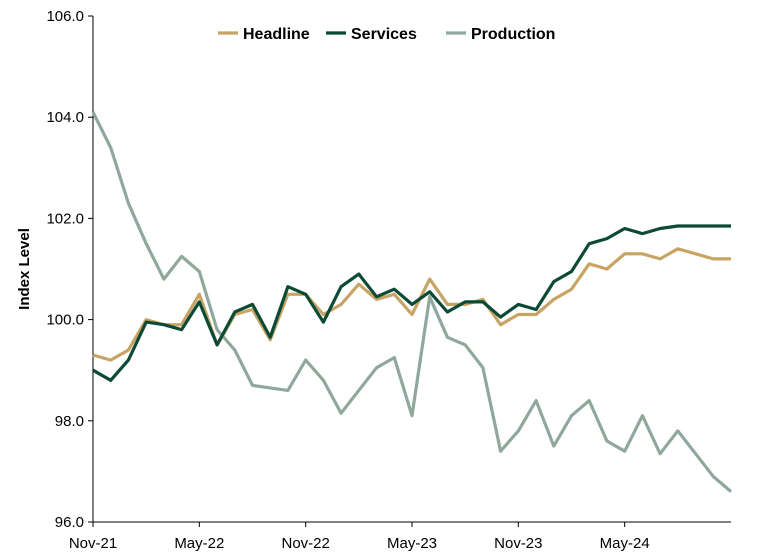 The width and height of the screenshot is (770, 559). I want to click on legend-label-services: Services, so click(384, 34).